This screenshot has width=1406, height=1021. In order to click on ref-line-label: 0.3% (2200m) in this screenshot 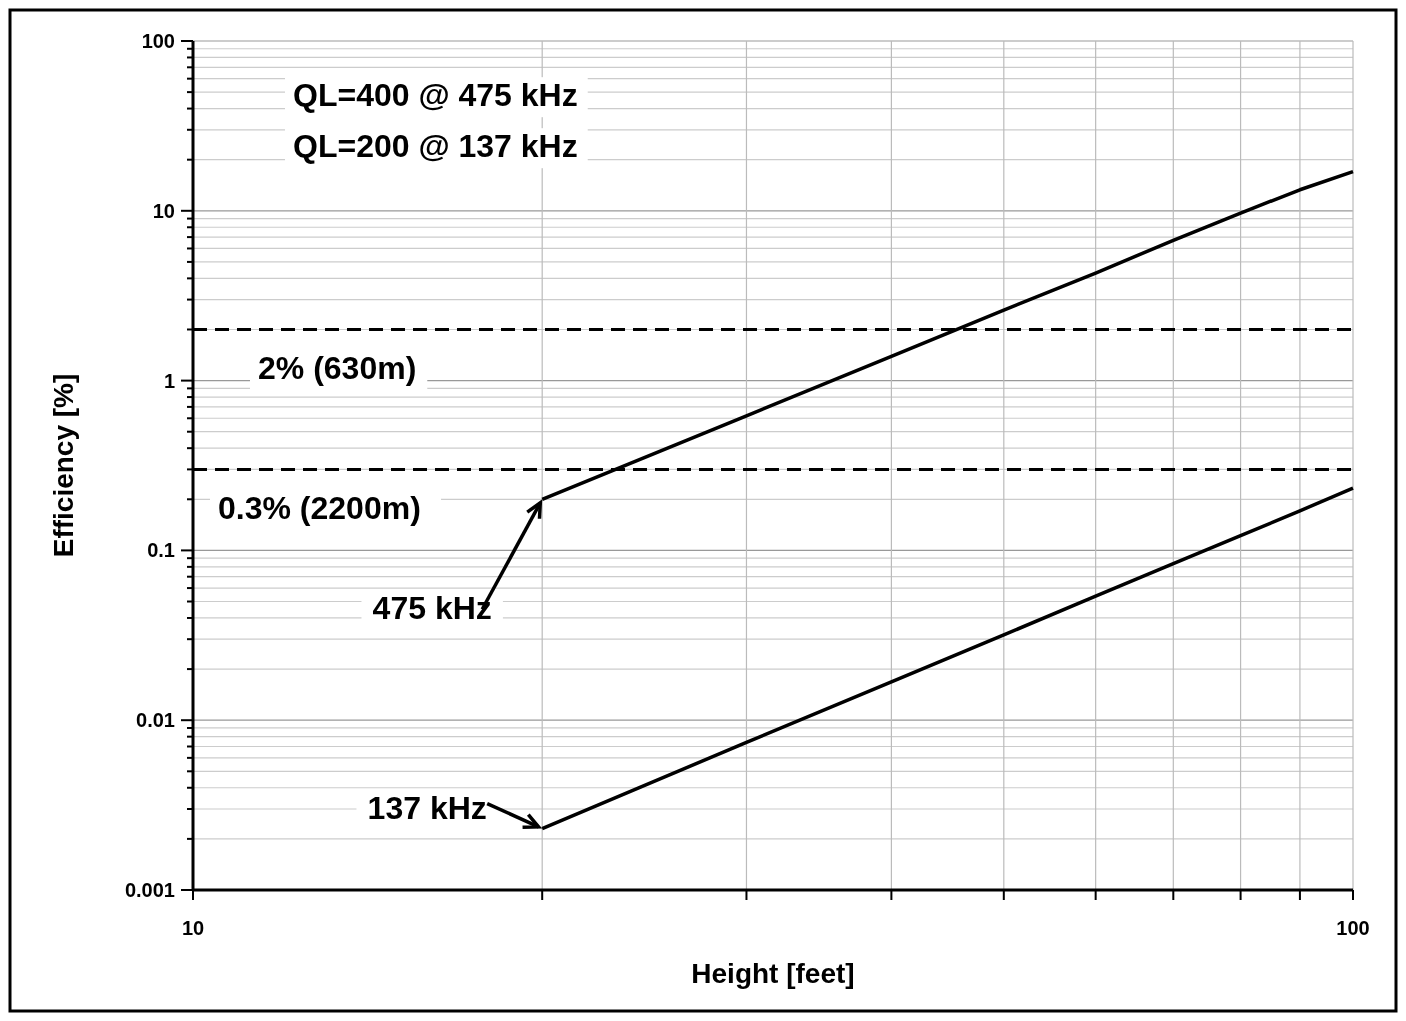, I will do `click(319, 508)`.